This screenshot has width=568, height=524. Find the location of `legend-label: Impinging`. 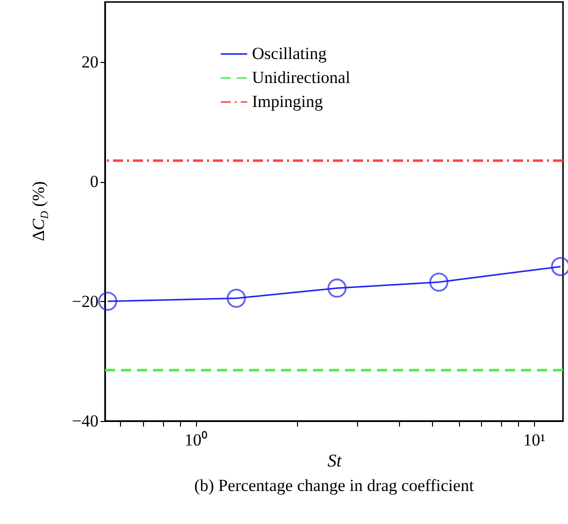

legend-label: Impinging is located at coordinates (288, 101).